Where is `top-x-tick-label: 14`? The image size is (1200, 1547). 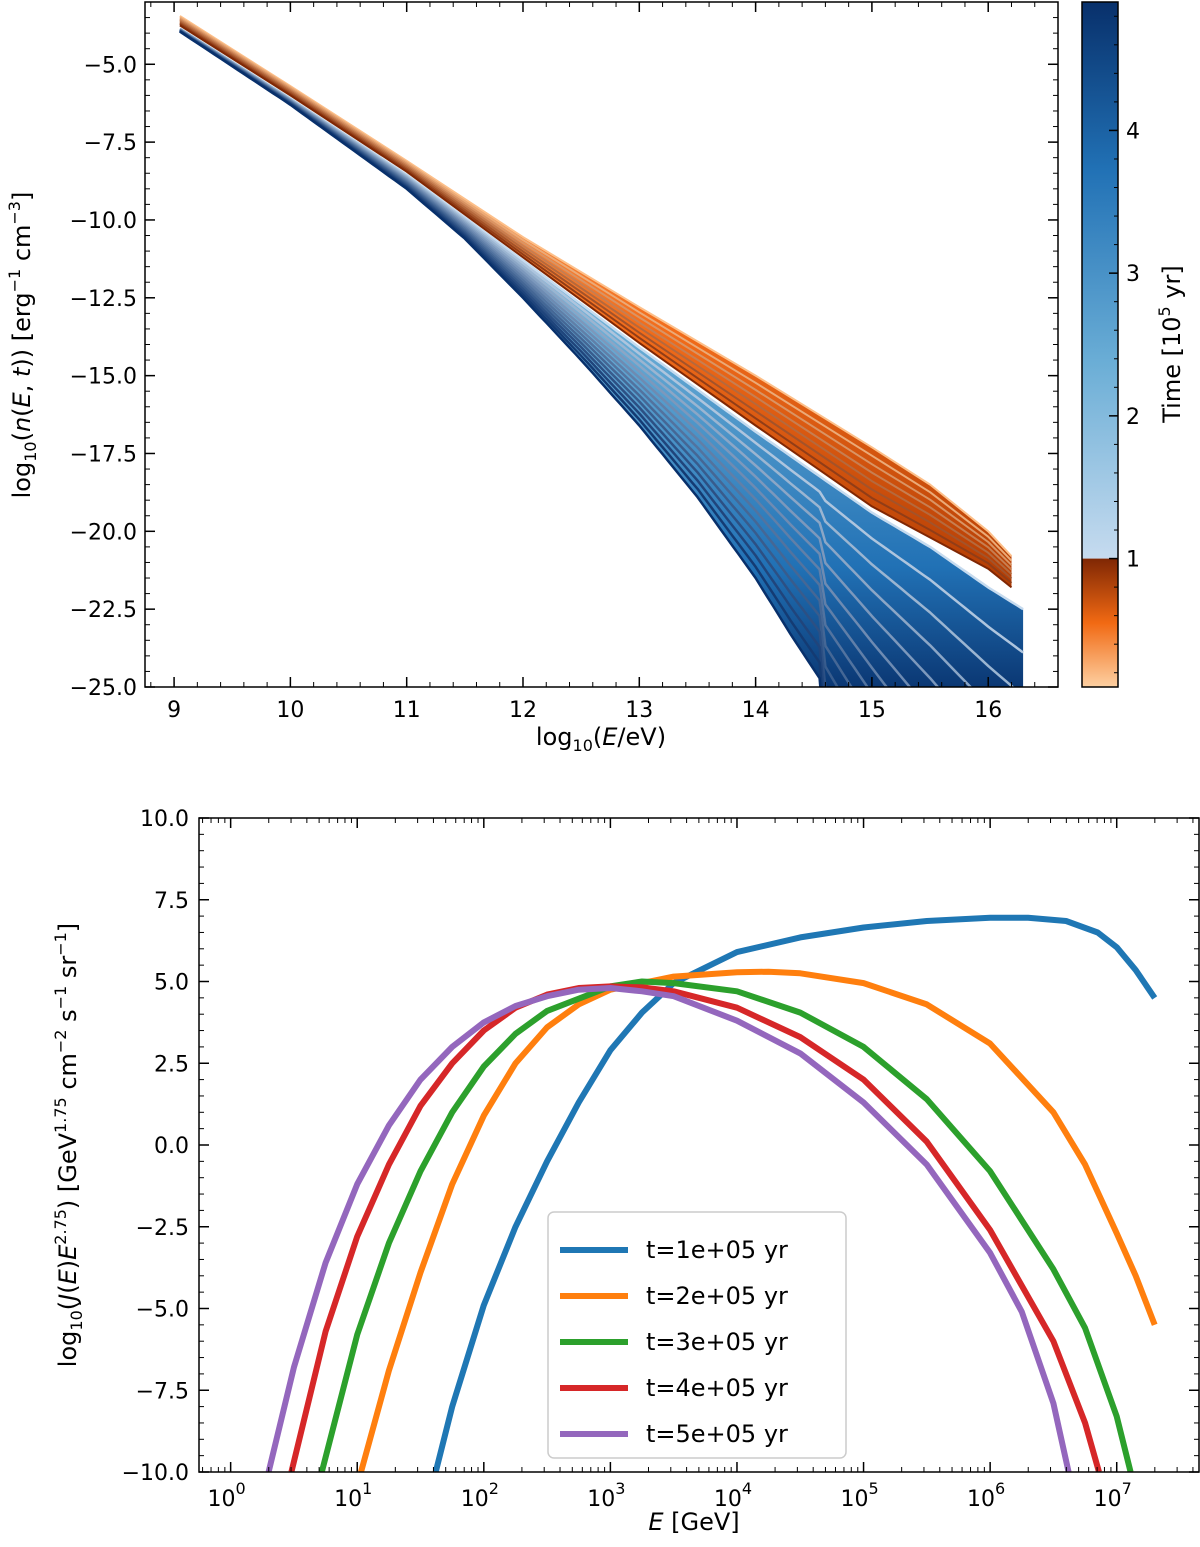
top-x-tick-label: 14 is located at coordinates (756, 710).